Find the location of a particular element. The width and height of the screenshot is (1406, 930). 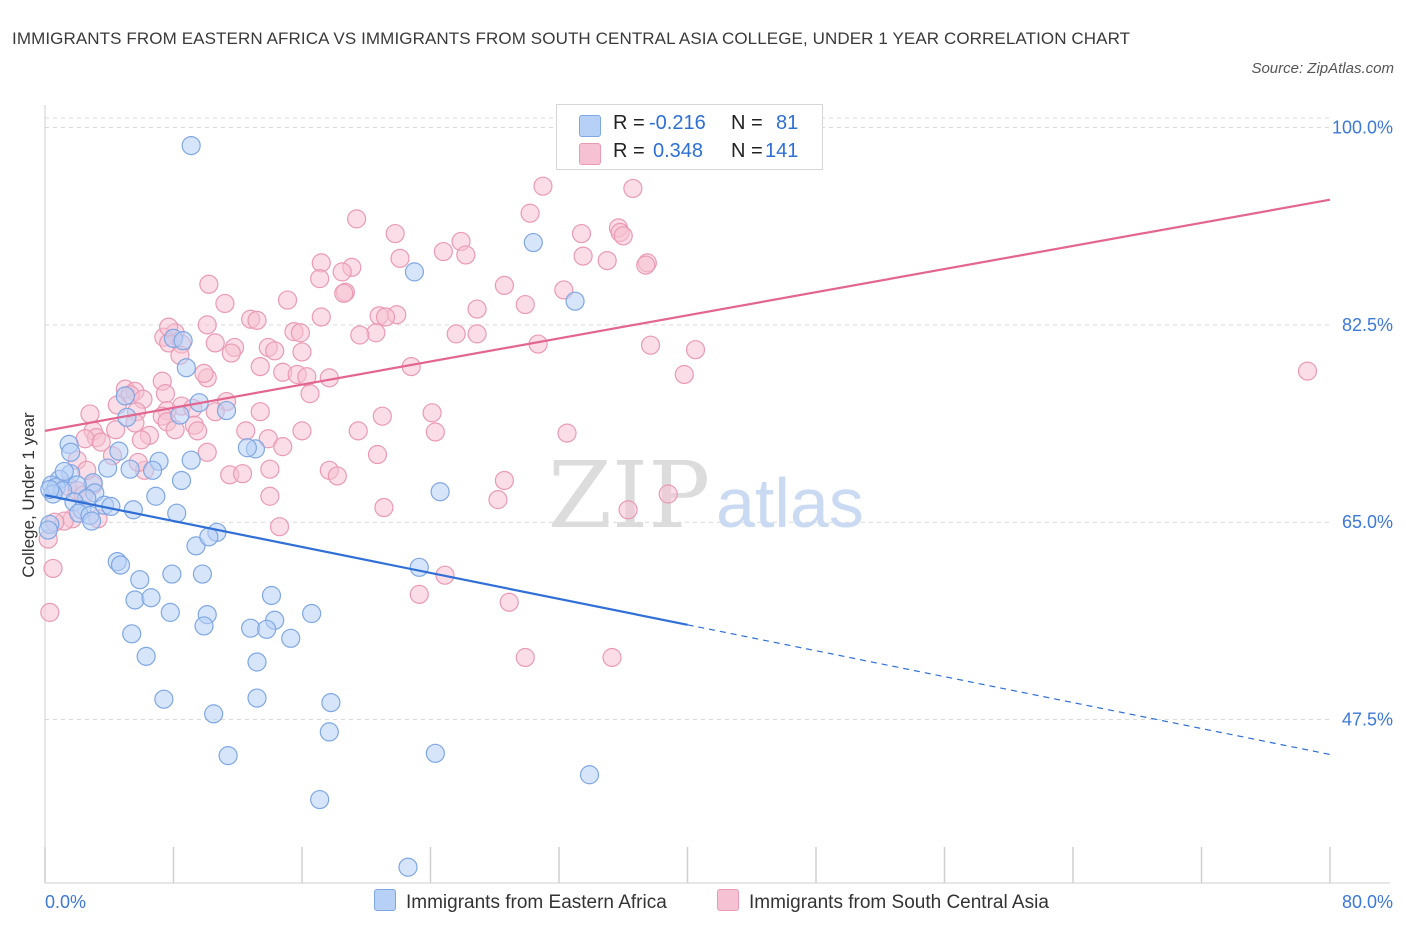

series-swatch-pink is located at coordinates (728, 900).